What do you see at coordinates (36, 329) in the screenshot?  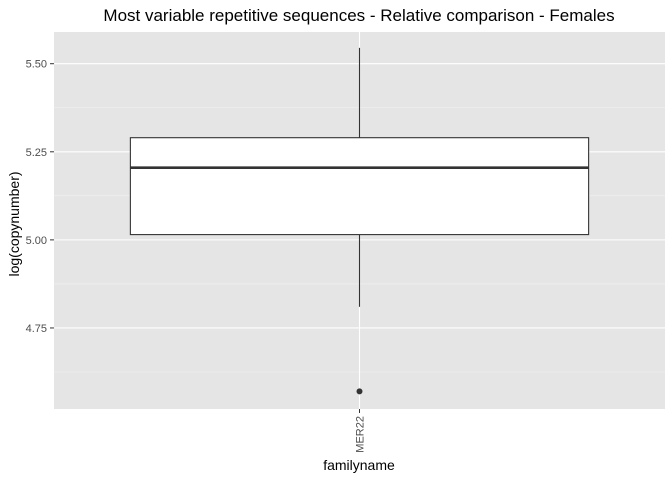 I see `y-tick-label: 4.75` at bounding box center [36, 329].